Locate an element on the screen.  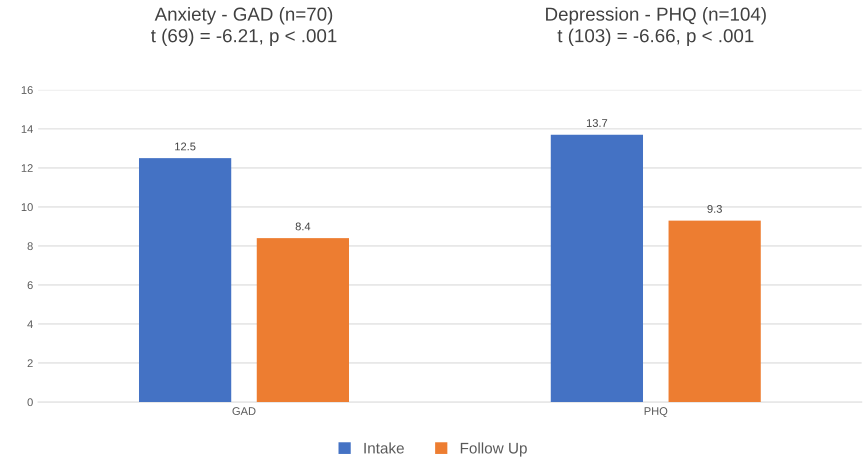
y-tick-label: 16 is located at coordinates (27, 90).